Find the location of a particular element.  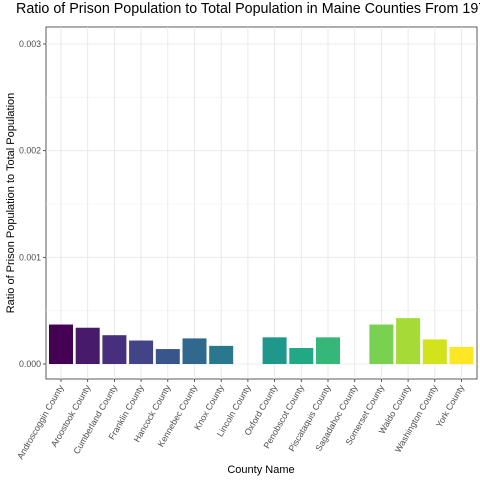

x-tick-label: Androscoggin County is located at coordinates (40, 421).